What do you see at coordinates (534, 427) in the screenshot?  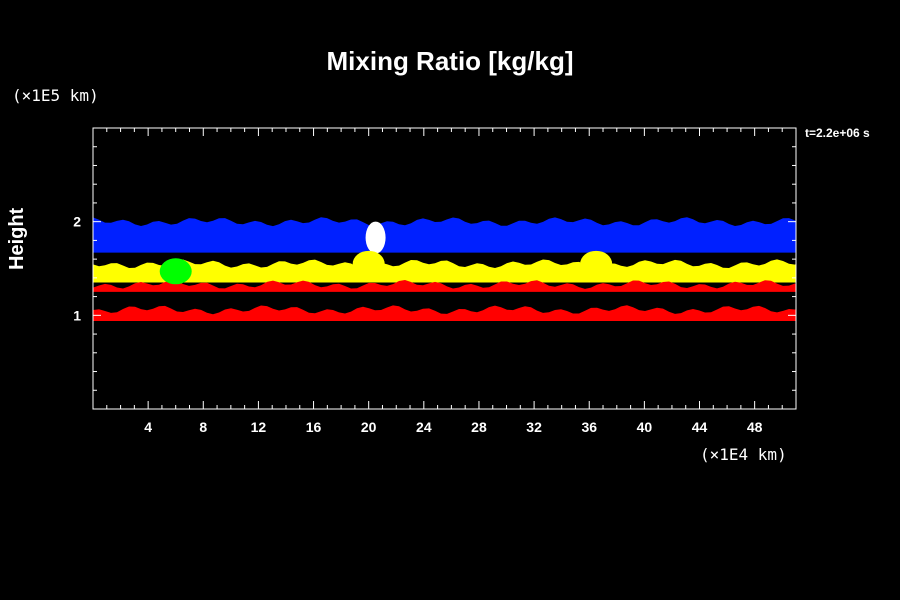 I see `x-tick-label: 32` at bounding box center [534, 427].